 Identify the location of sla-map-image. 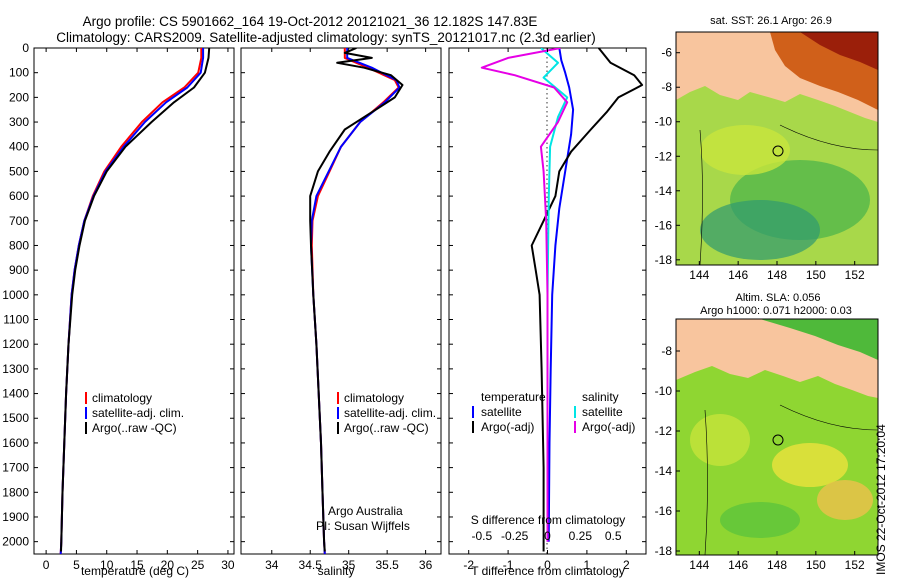
(777, 437).